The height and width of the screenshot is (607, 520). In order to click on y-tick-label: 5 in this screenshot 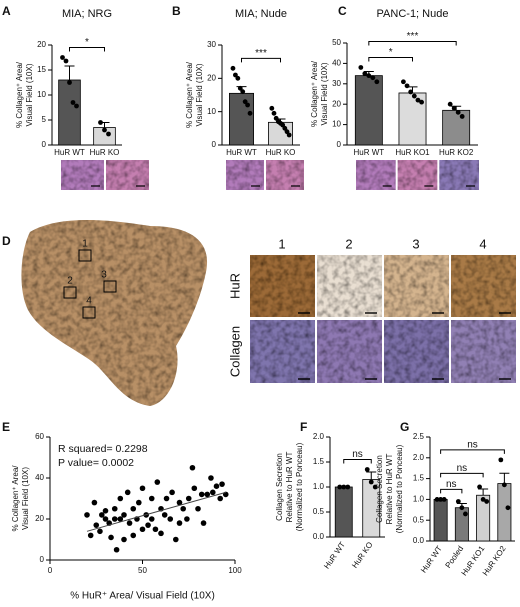, I will do `click(44, 119)`.